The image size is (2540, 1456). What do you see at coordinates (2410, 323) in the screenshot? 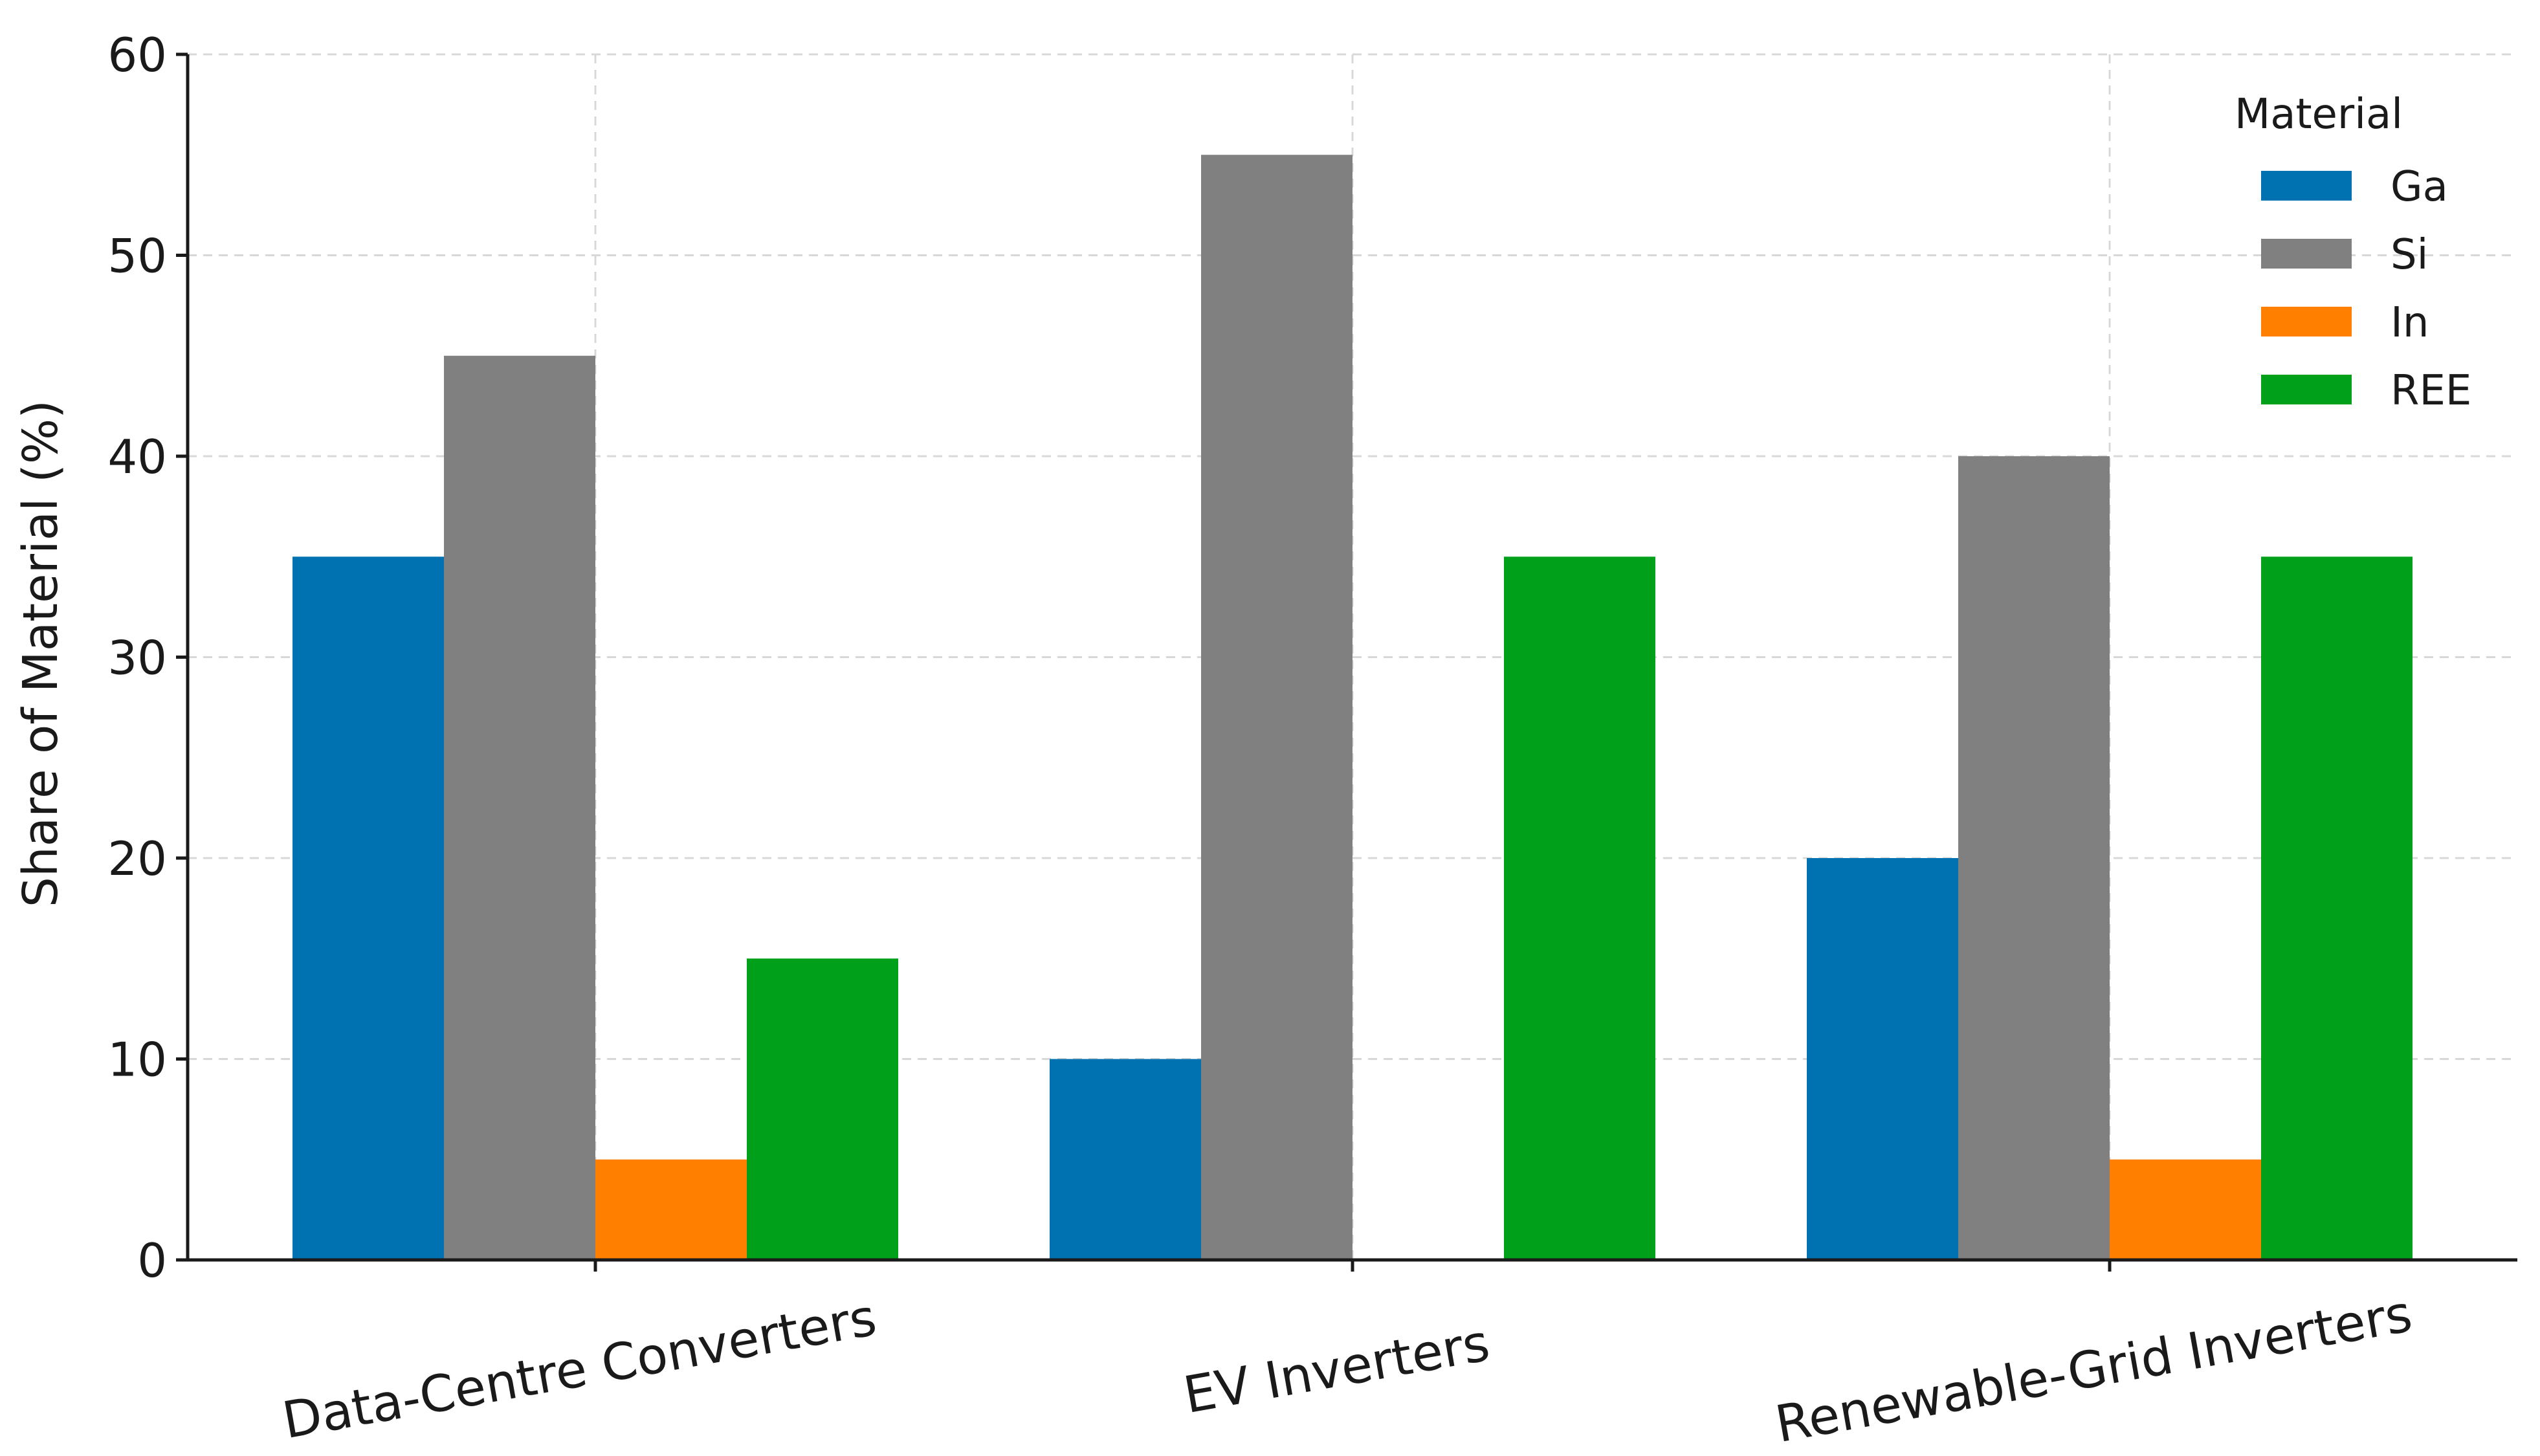
I see `legend-label: In` at bounding box center [2410, 323].